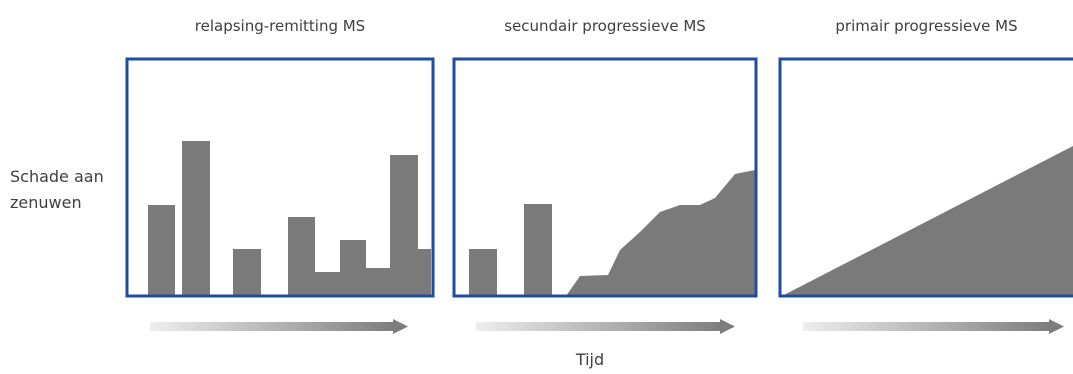  I want to click on x-axis-label: Tijd, so click(590, 359).